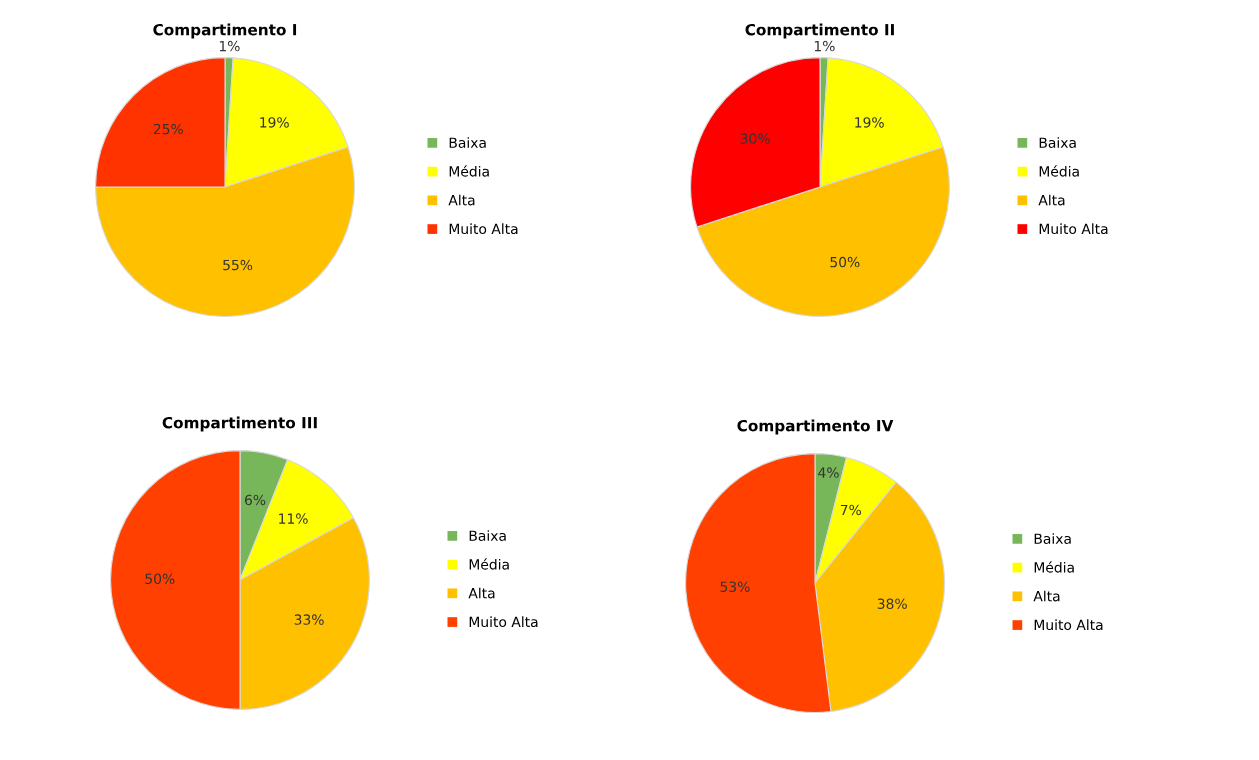 Image resolution: width=1259 pixels, height=760 pixels. What do you see at coordinates (239, 424) in the screenshot?
I see `chart-title: Compartimento III` at bounding box center [239, 424].